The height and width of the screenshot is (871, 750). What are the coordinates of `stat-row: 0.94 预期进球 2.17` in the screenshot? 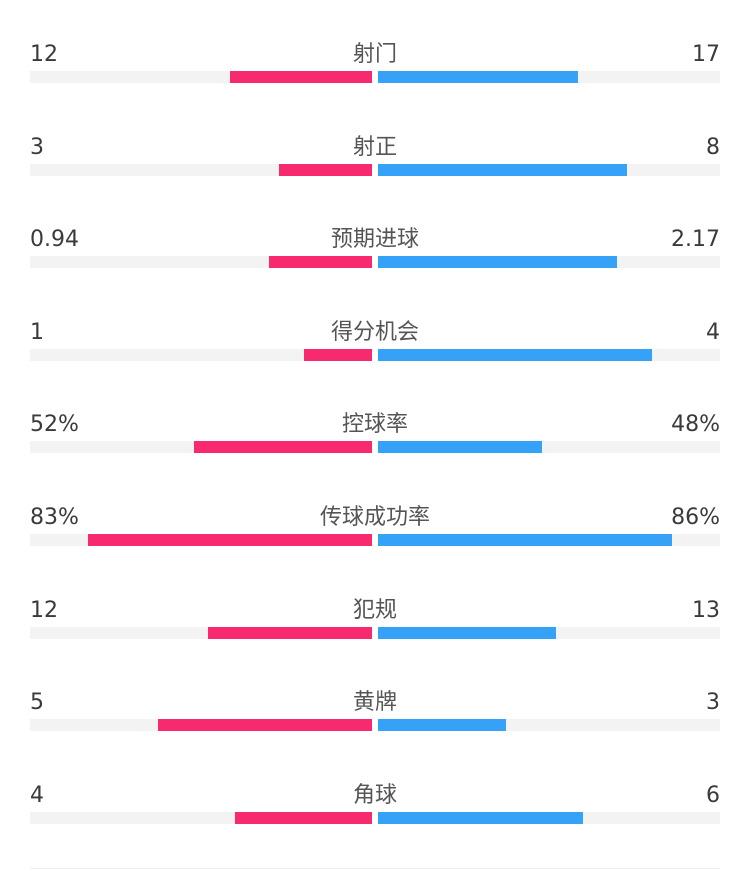 It's located at (375, 261).